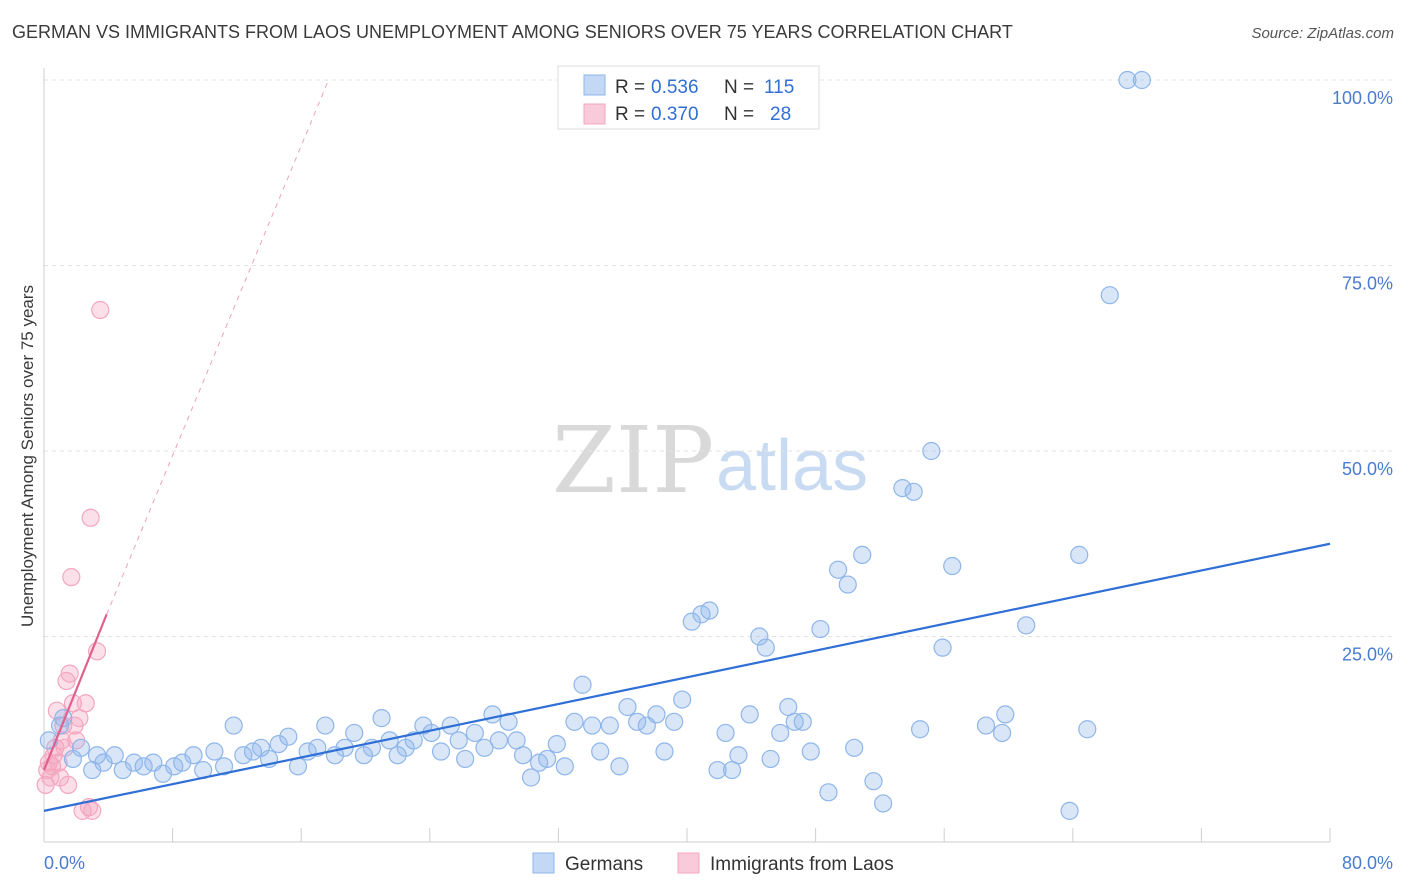  I want to click on y-tick-label-0: 25.0%, so click(1367, 655).